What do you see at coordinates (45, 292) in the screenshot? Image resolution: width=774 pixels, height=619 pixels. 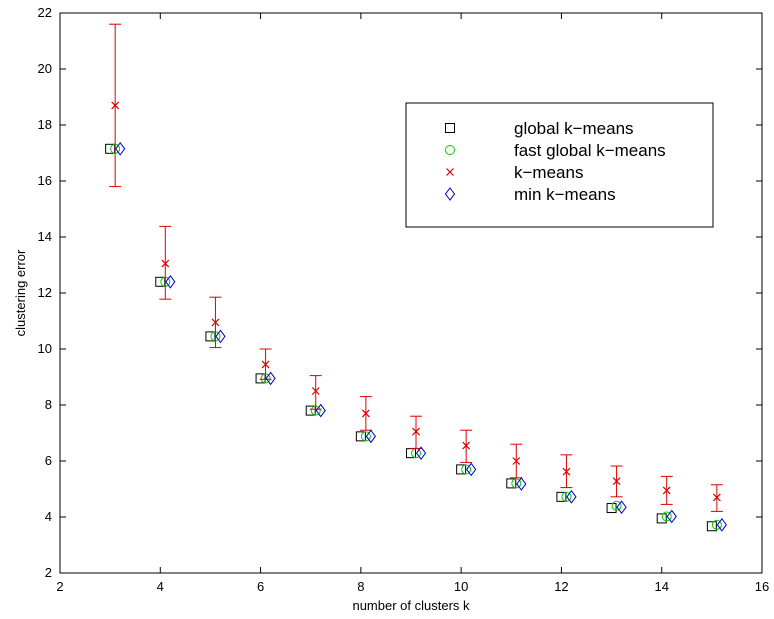 I see `y-tick-label: 12` at bounding box center [45, 292].